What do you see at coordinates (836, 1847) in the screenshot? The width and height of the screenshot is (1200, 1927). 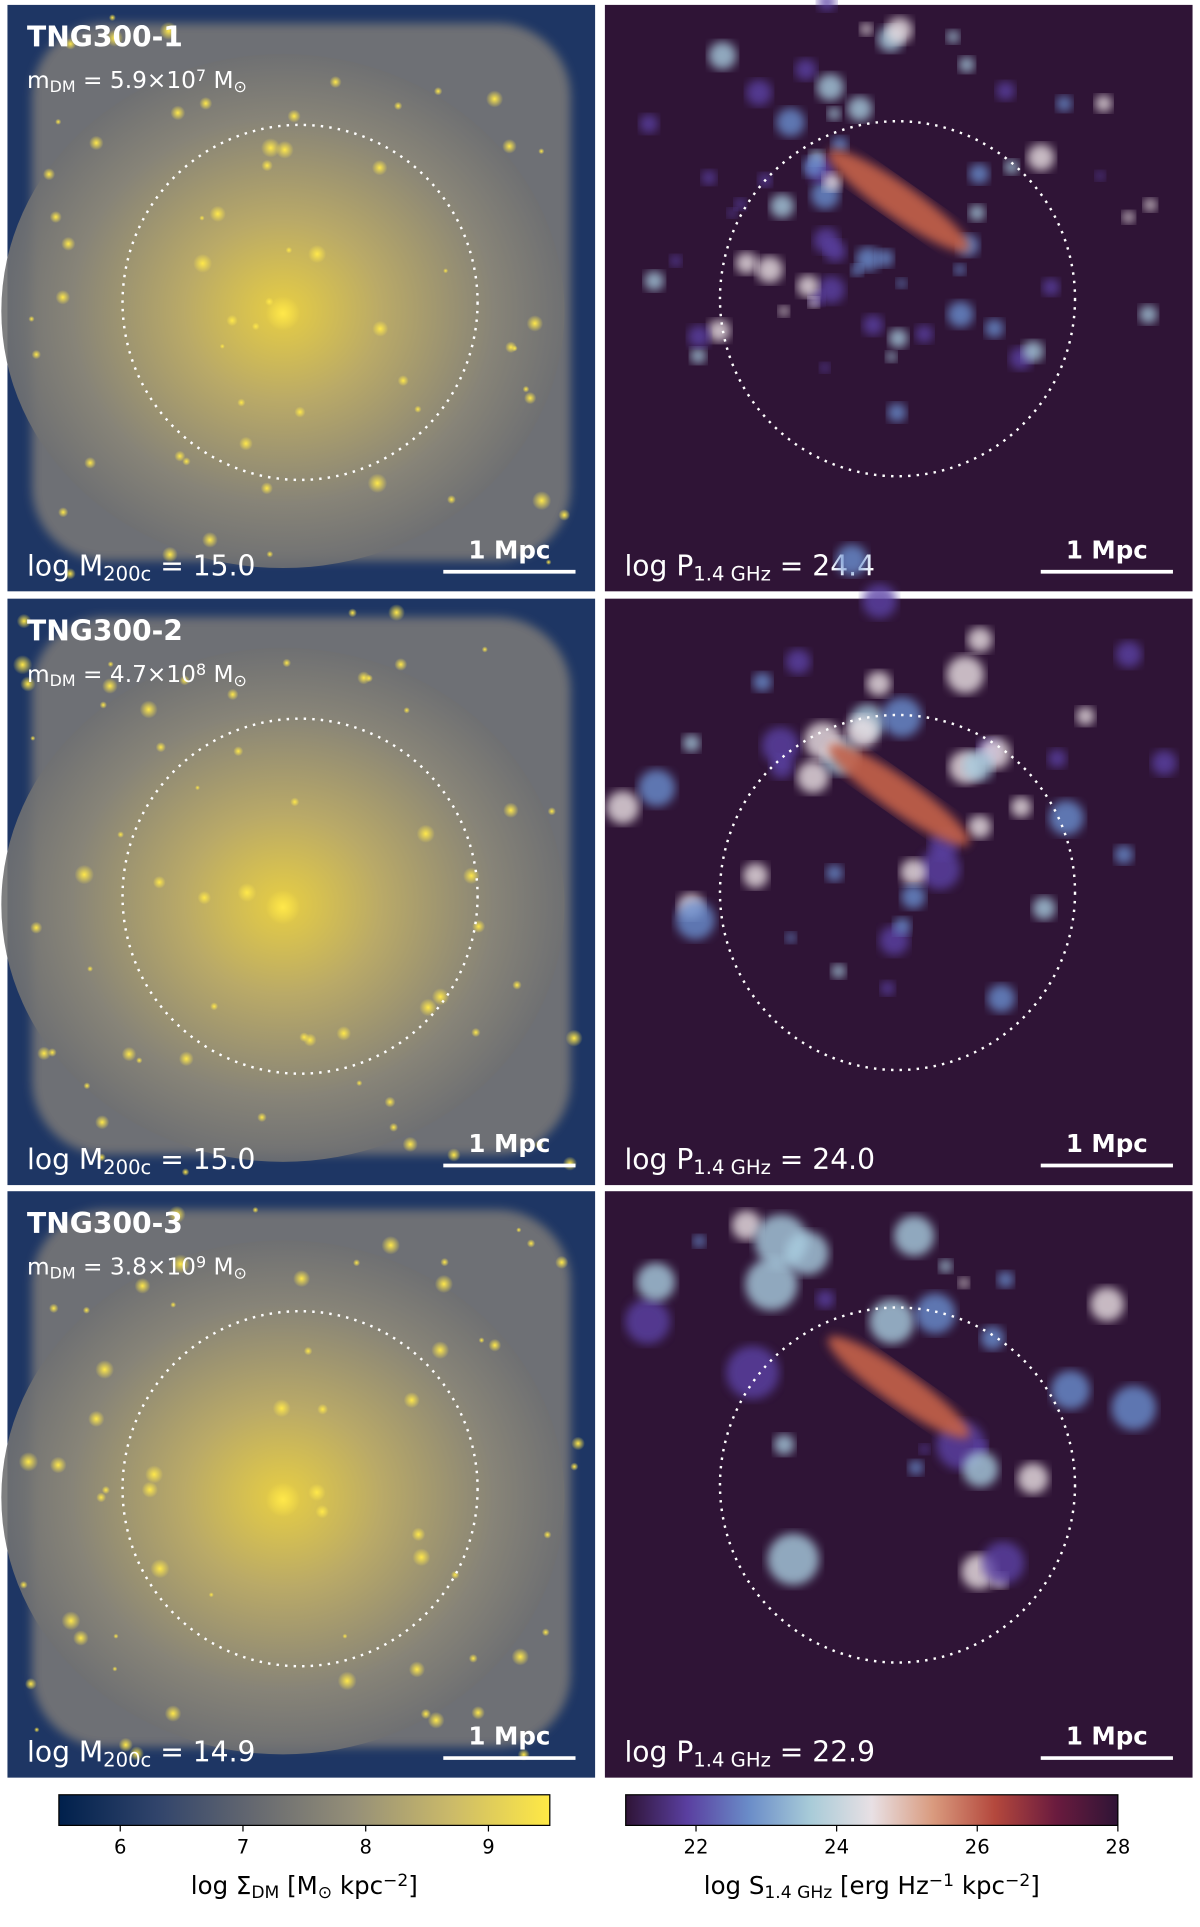 I see `colorbar-tick-label: 24` at bounding box center [836, 1847].